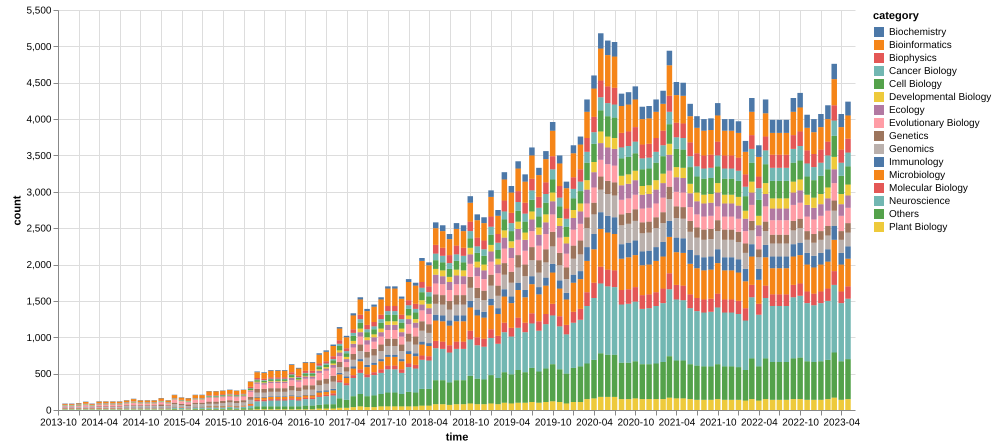  Describe the element at coordinates (39, 120) in the screenshot. I see `y-tick-label: 4,000` at that location.